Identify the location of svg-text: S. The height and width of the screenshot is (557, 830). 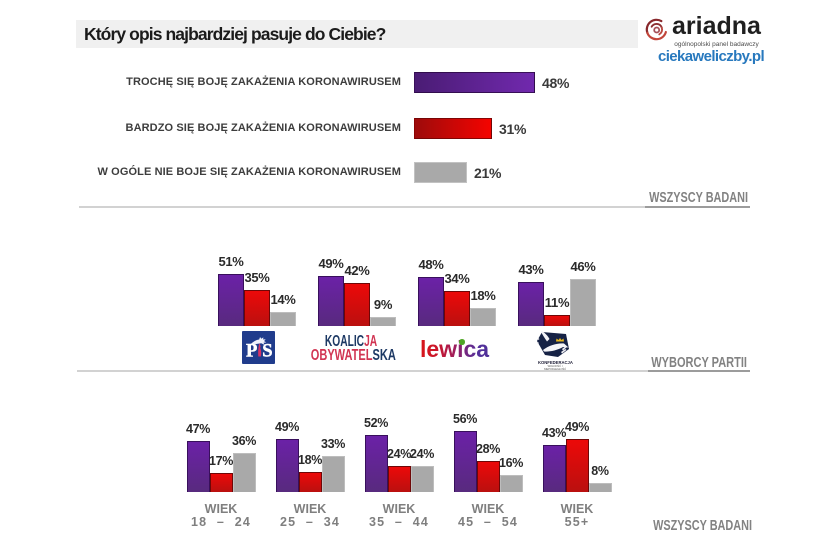
(267, 352).